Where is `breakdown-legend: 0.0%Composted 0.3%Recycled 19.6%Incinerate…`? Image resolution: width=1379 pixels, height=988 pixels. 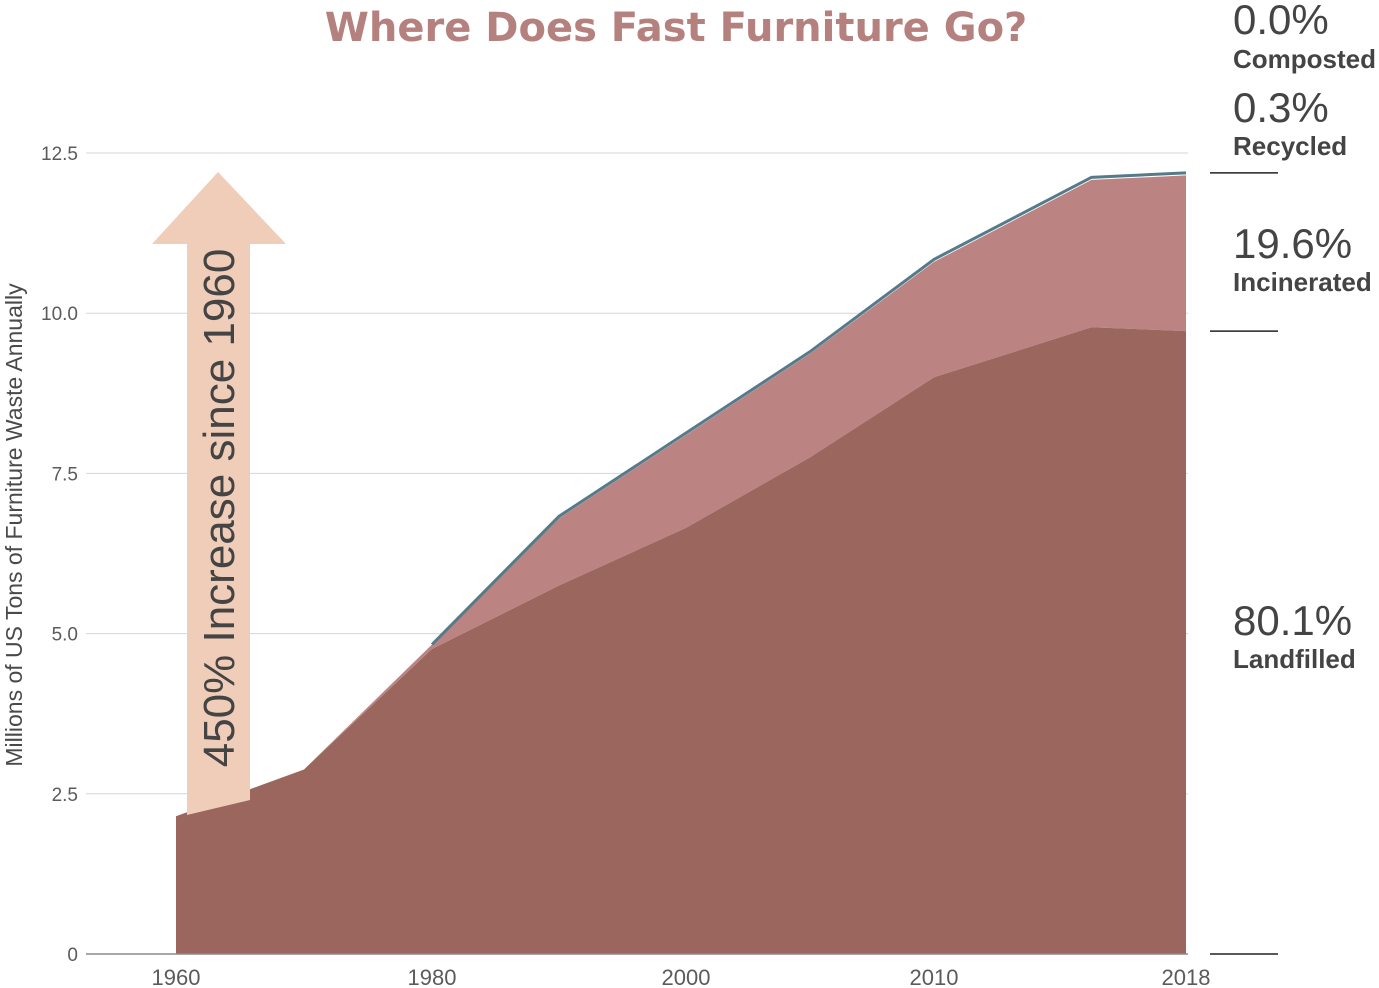
breakdown-legend: 0.0%Composted 0.3%Recycled 19.6%Incinerate… is located at coordinates (1293, 477).